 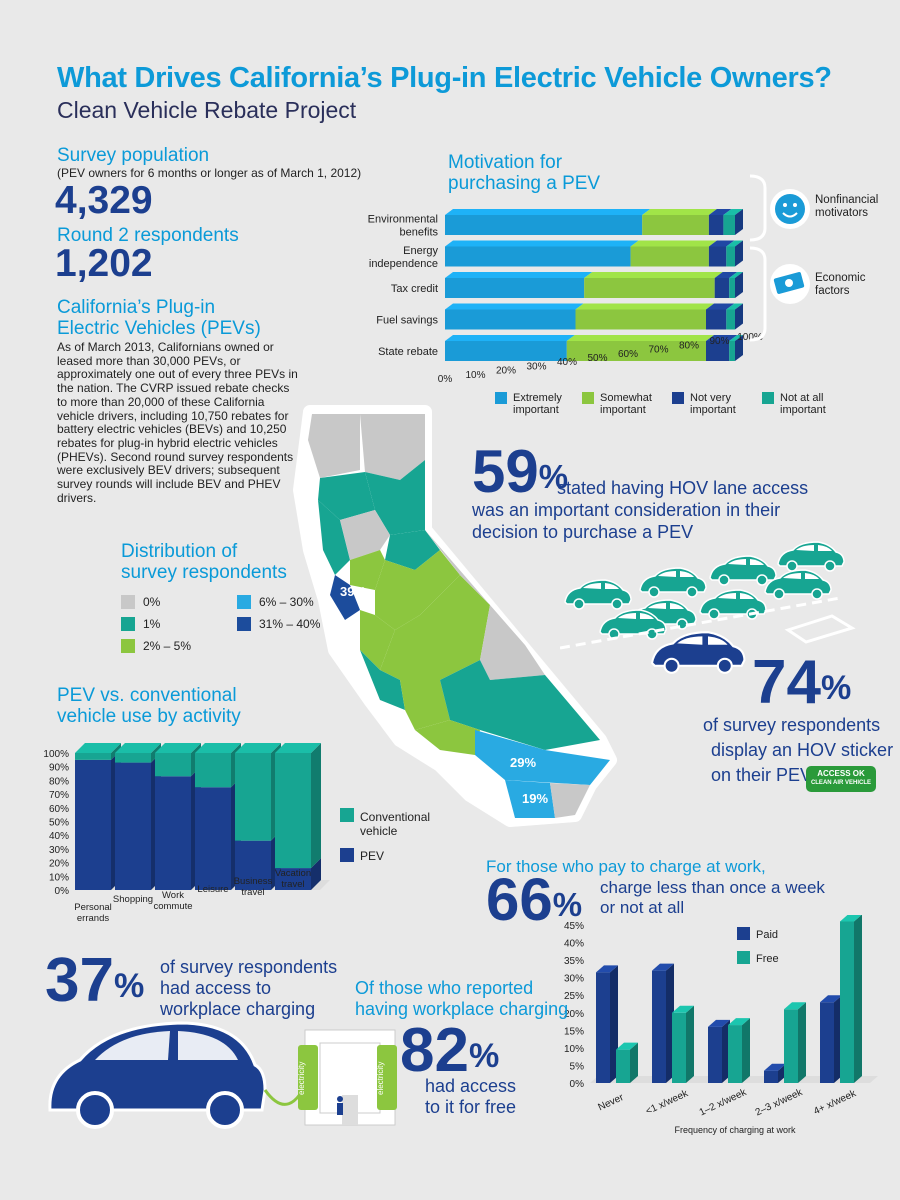 I want to click on distribution-heading: Distribution of survey respondents, so click(x=204, y=562).